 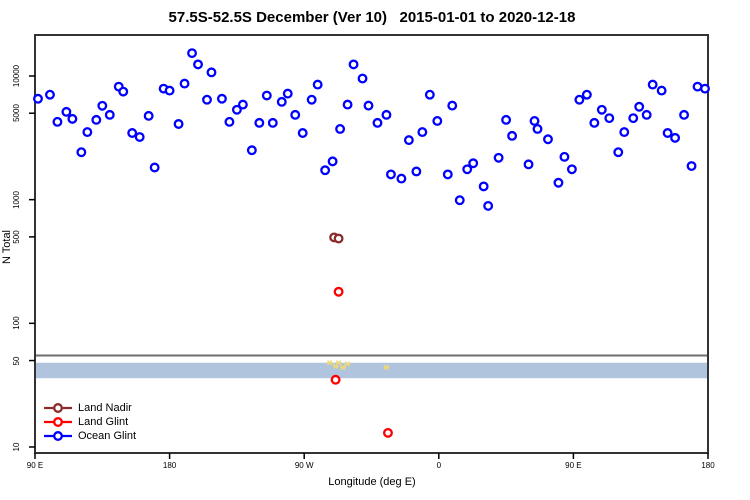 I want to click on legend-label-land-nadir: Land Nadir, so click(x=105, y=408).